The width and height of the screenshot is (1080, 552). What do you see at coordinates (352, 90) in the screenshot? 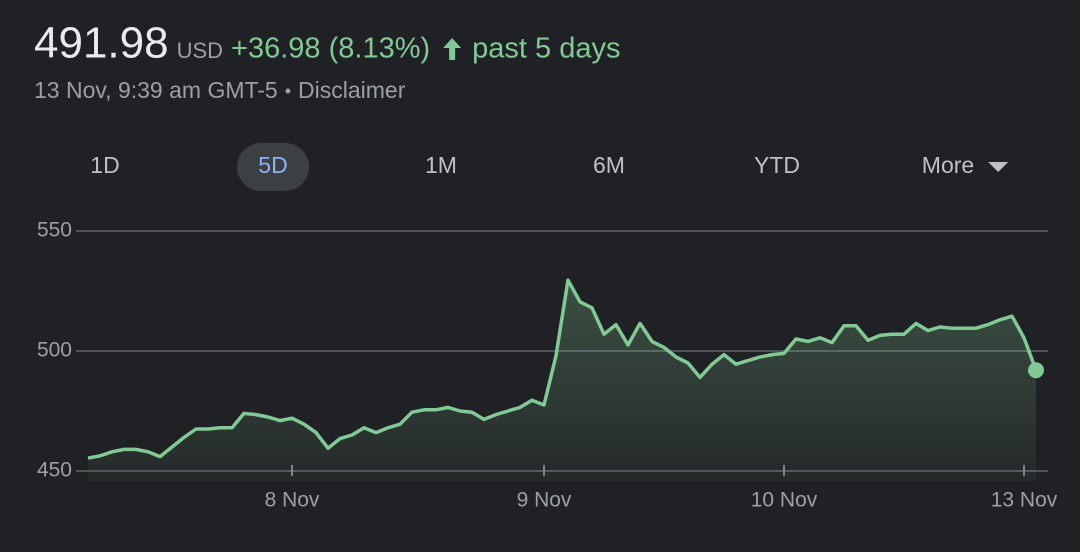
I see `disclaimer-link: Disclaimer` at bounding box center [352, 90].